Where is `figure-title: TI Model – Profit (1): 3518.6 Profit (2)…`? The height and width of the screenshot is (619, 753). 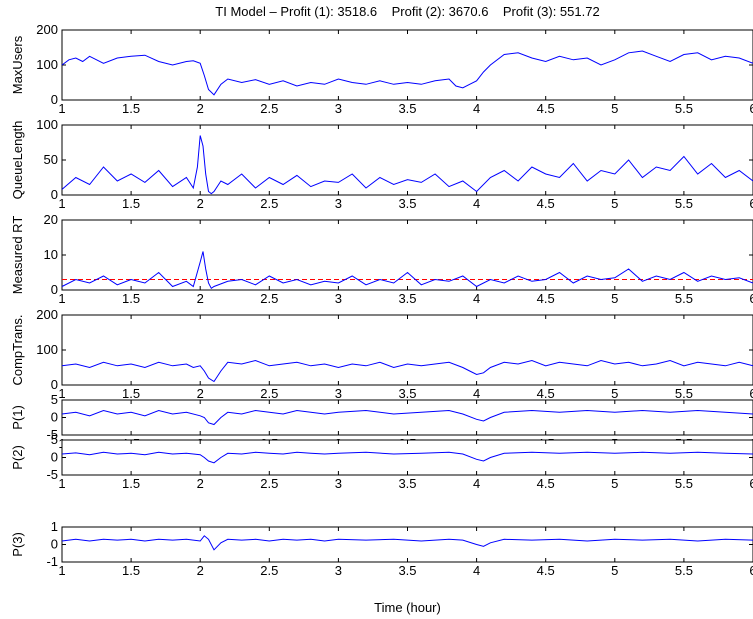
figure-title: TI Model – Profit (1): 3518.6 Profit (2)… is located at coordinates (407, 11).